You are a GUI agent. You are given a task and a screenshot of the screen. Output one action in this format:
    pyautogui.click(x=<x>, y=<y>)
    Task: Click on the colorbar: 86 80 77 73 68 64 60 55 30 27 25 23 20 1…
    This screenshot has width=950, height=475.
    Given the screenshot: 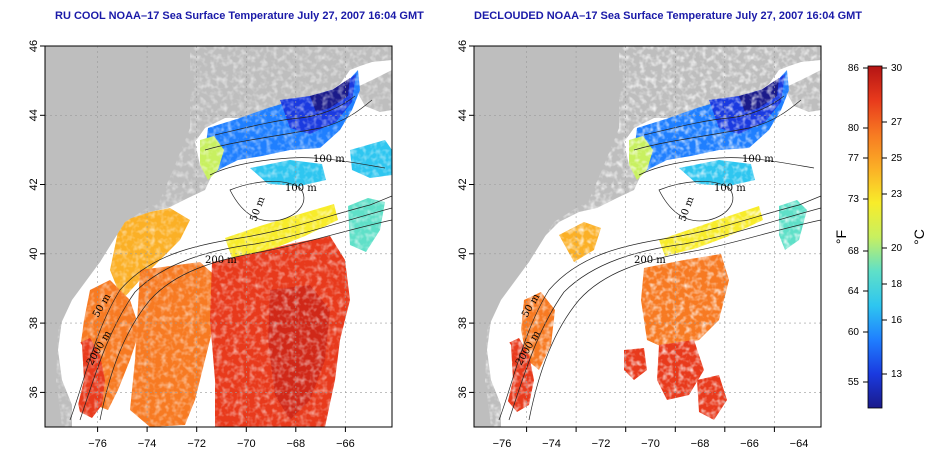 What is the action you would take?
    pyautogui.click(x=880, y=236)
    